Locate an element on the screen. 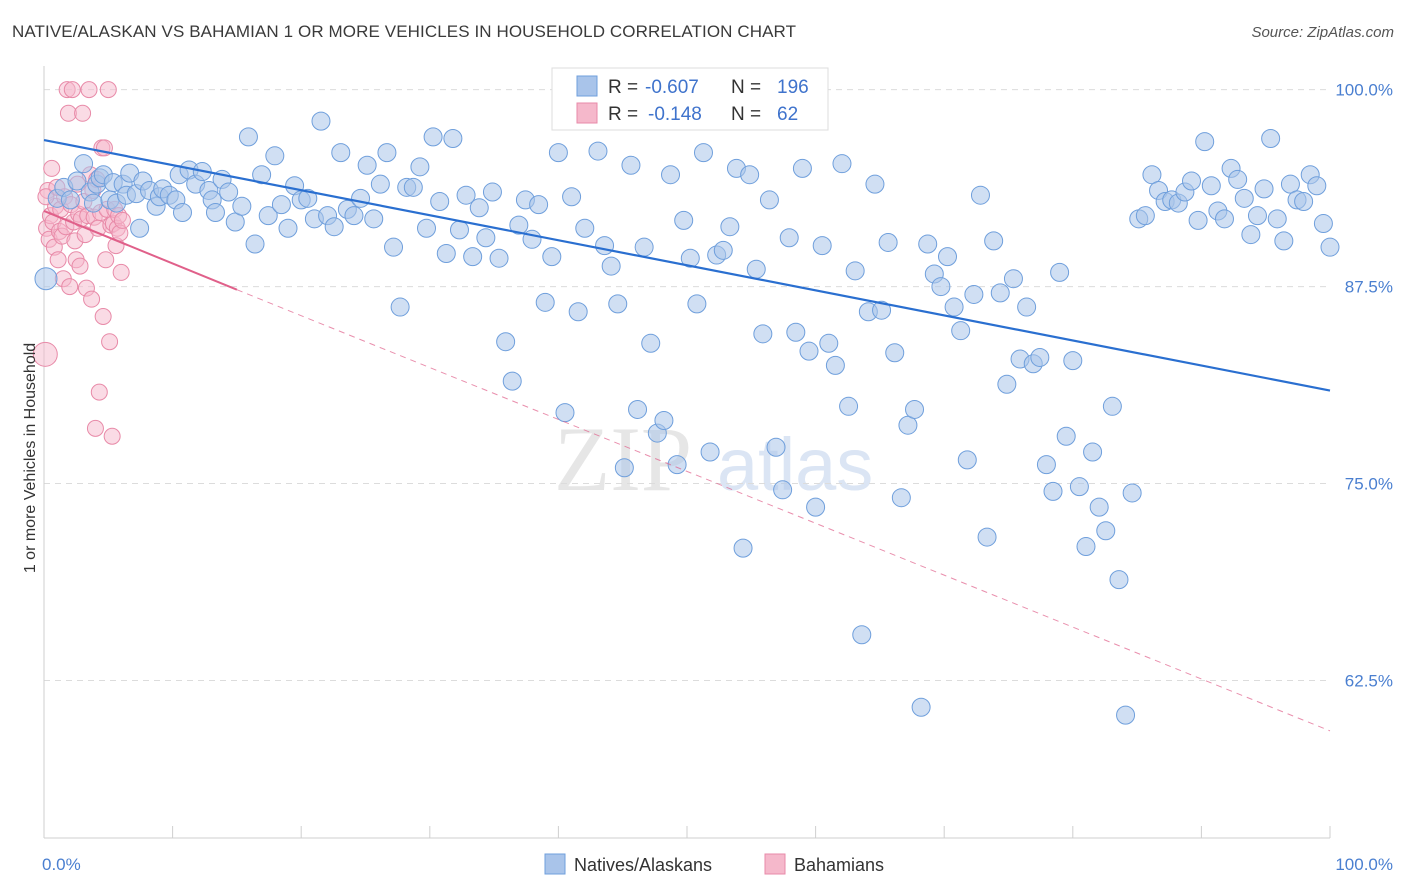 The width and height of the screenshot is (1406, 892). y-tick-labels: 100.0% 87.5% 75.0% 62.5% is located at coordinates (1364, 386).